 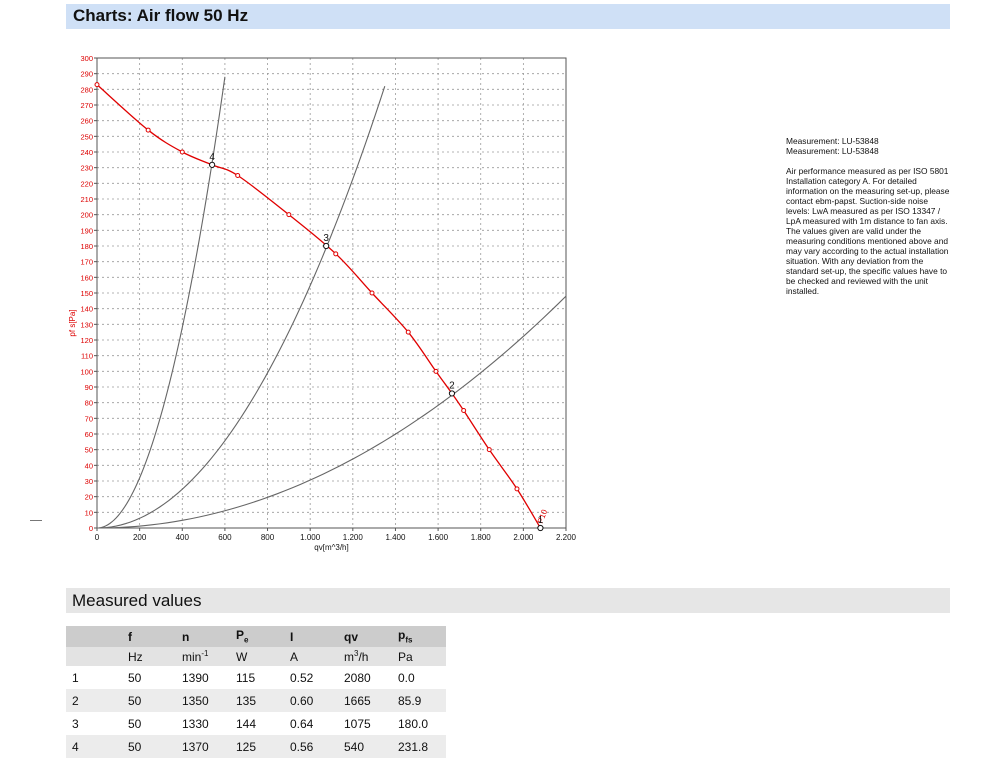 What do you see at coordinates (419, 636) in the screenshot?
I see `header-cell: pfs` at bounding box center [419, 636].